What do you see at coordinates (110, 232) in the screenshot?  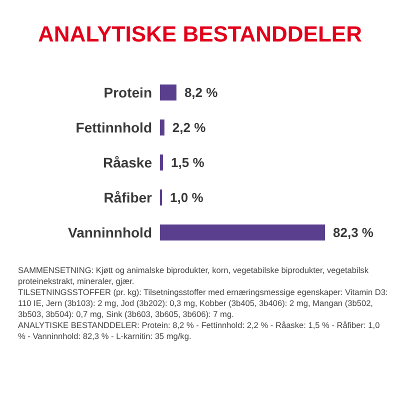 I see `y-tick-label: Vanninnhold` at bounding box center [110, 232].